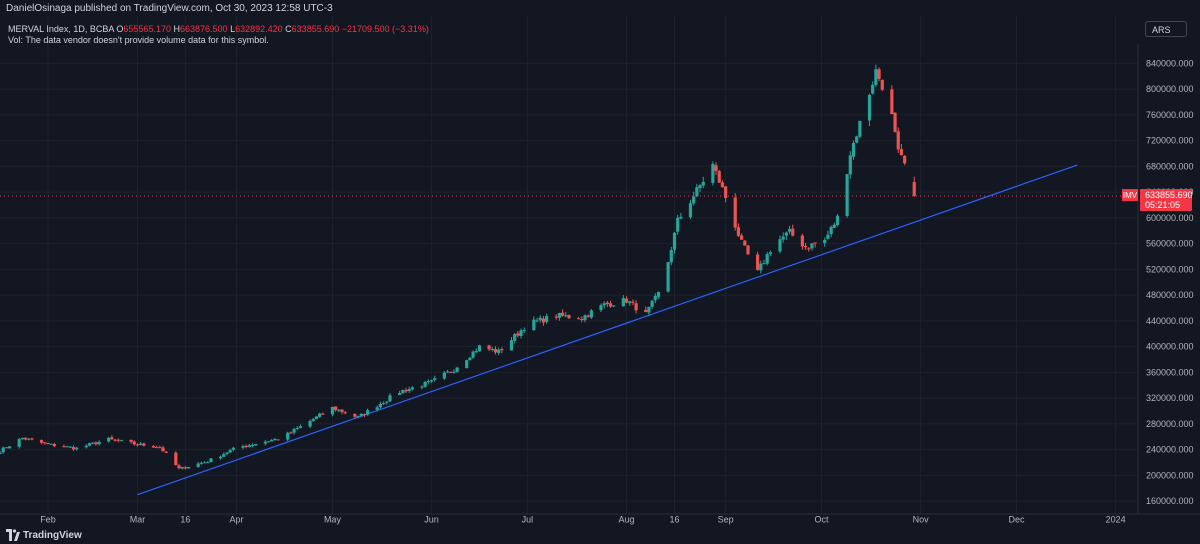 Image resolution: width=1200 pixels, height=544 pixels. Describe the element at coordinates (1170, 115) in the screenshot. I see `y-tick-label: 760000.000` at that location.